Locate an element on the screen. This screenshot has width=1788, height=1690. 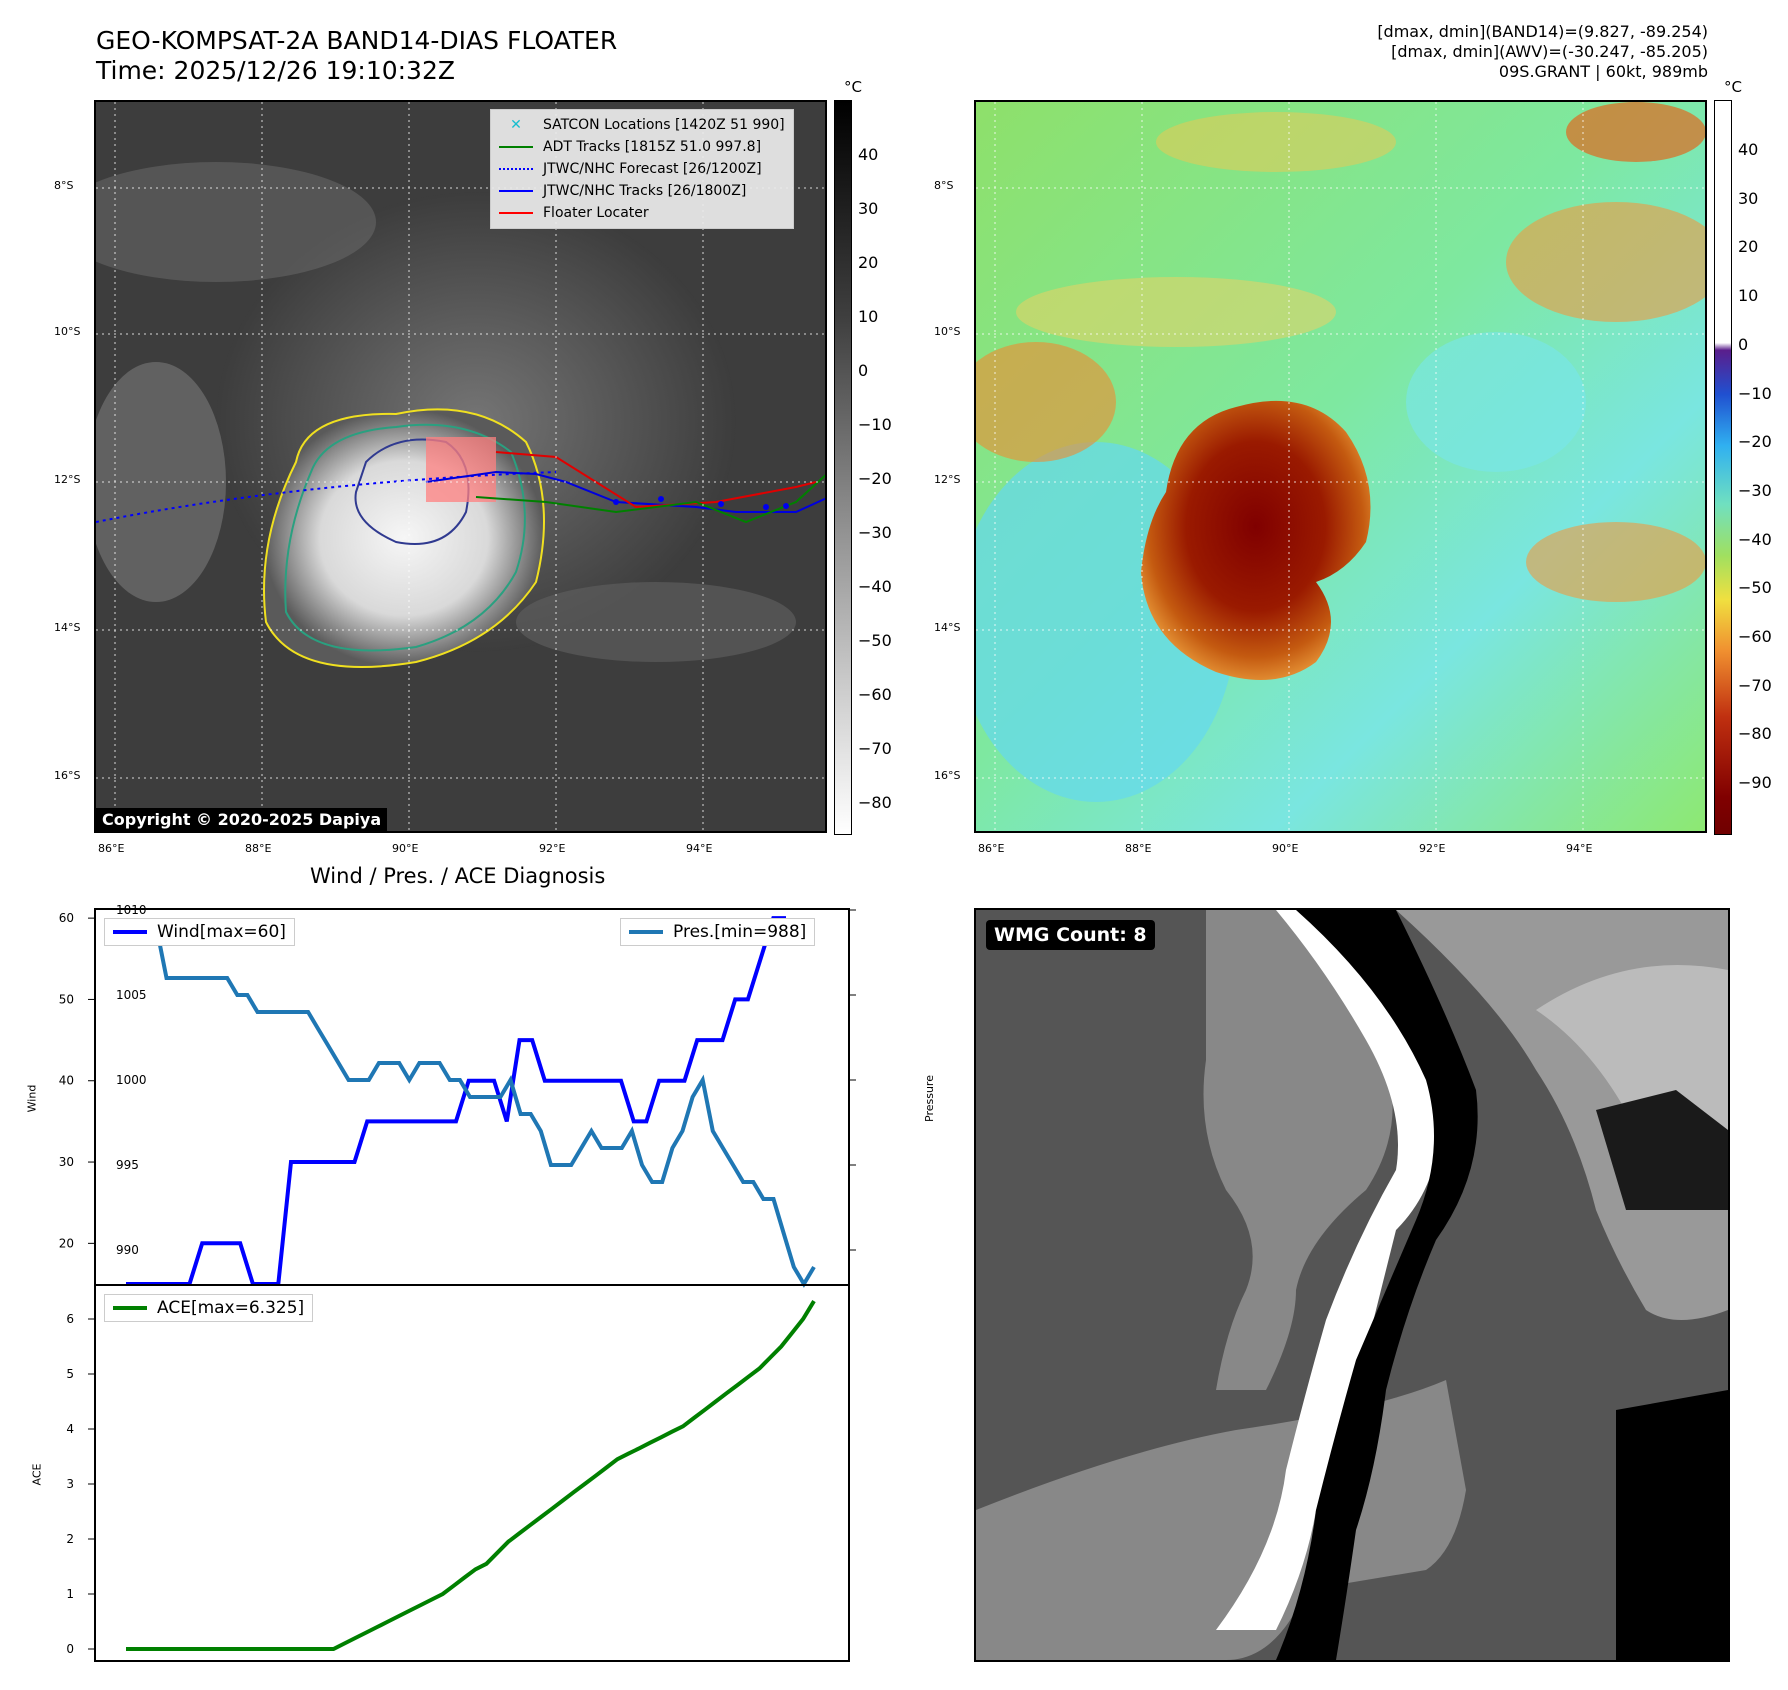
ace-plot: 0 1 2 3 4 5 6 is located at coordinates (441, 1478).